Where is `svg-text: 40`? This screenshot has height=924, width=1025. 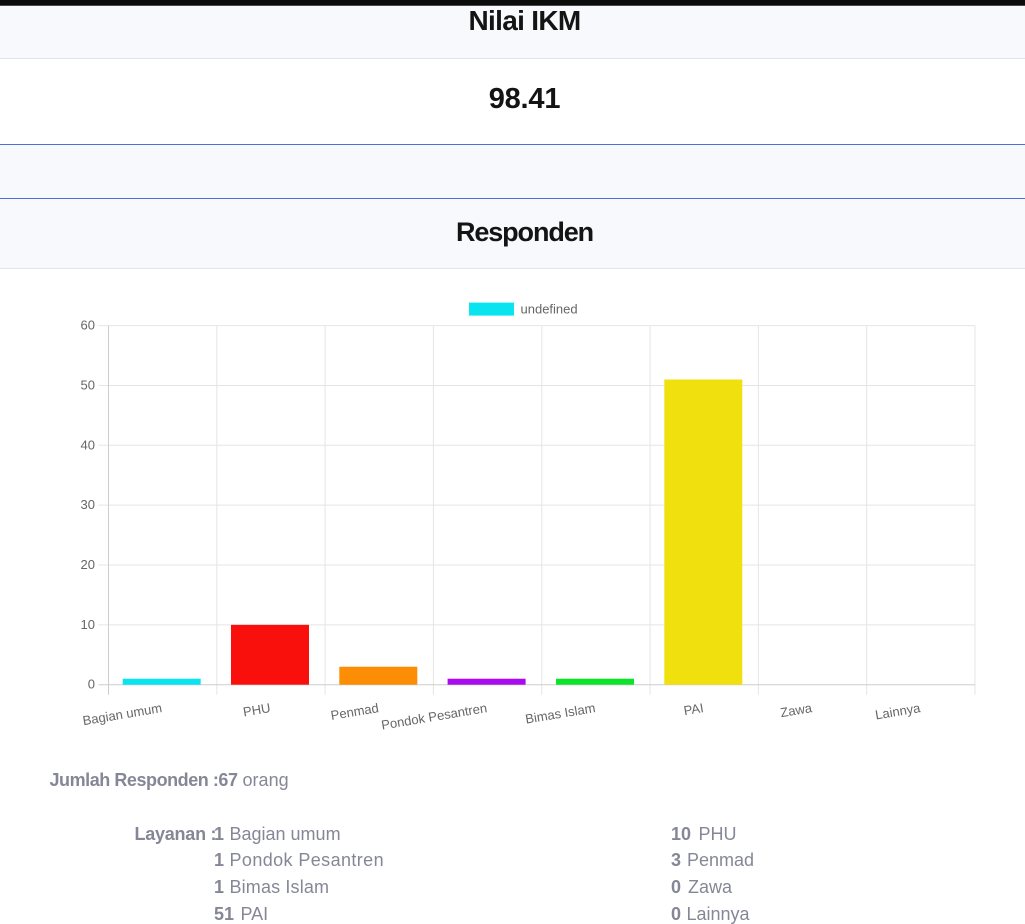 svg-text: 40 is located at coordinates (88, 444).